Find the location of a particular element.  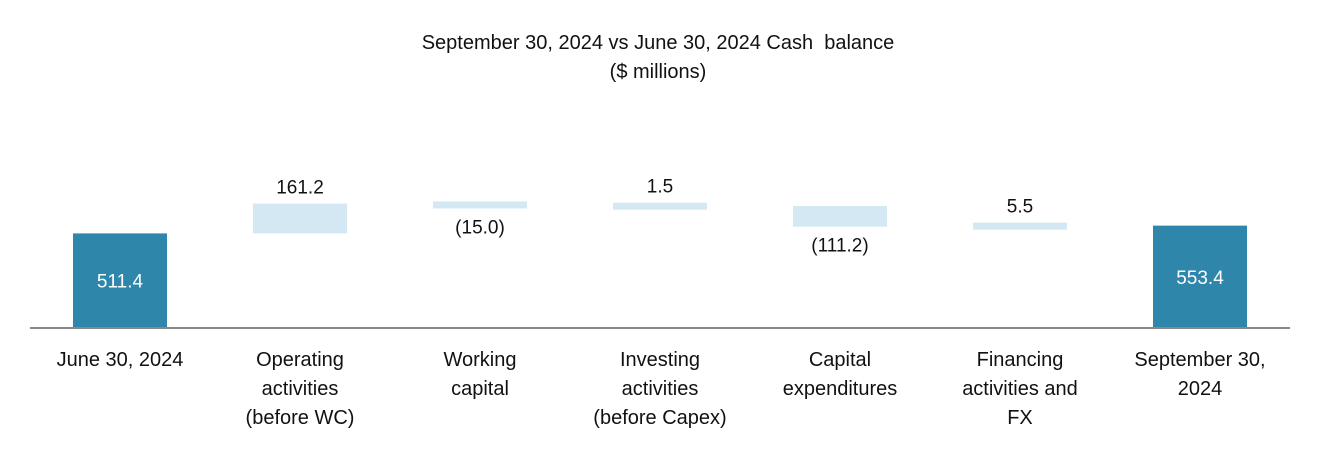

data-label-3: 1.5 is located at coordinates (660, 187).